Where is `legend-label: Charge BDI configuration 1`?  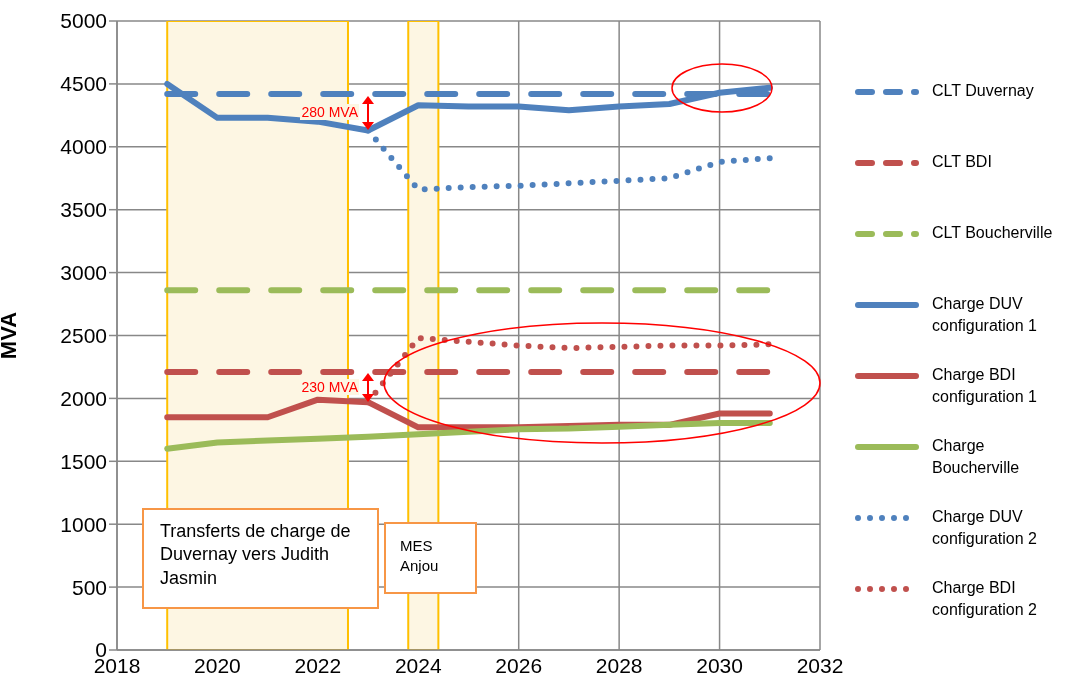 legend-label: Charge BDI configuration 1 is located at coordinates (985, 386).